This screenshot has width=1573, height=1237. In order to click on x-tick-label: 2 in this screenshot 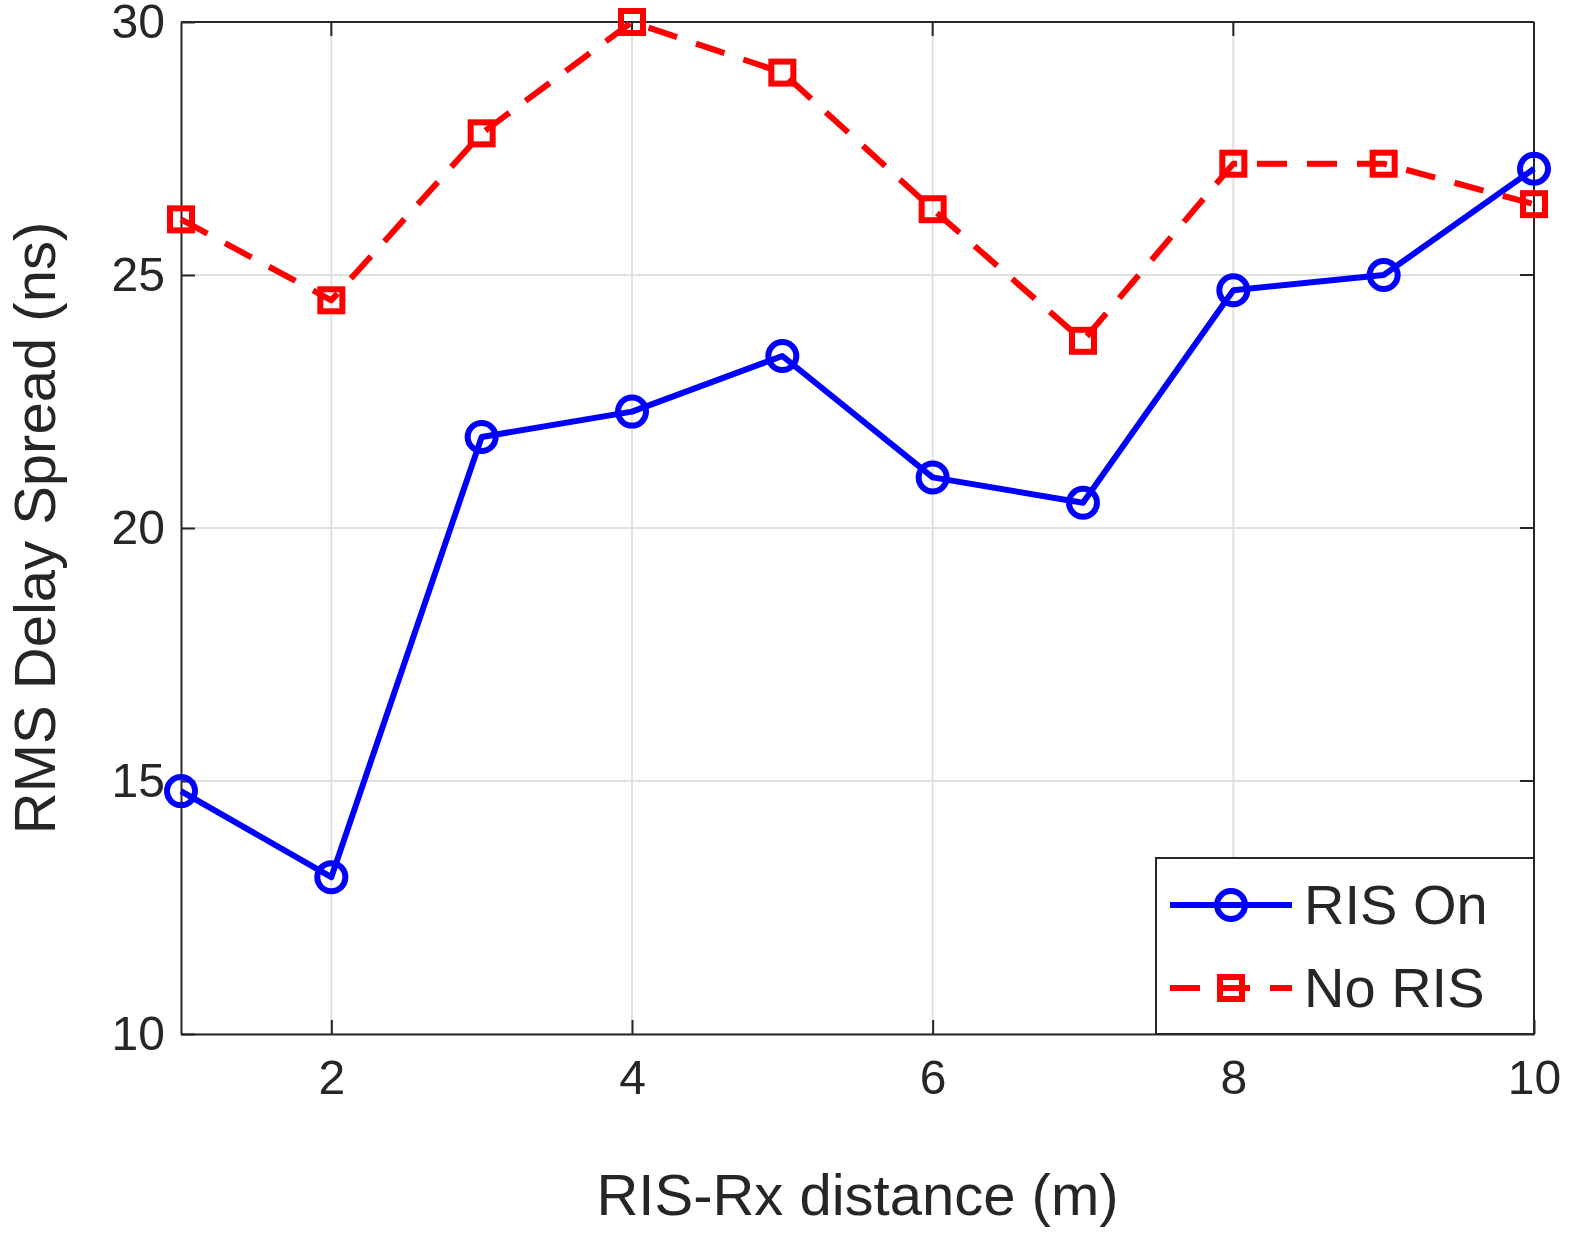, I will do `click(332, 1078)`.